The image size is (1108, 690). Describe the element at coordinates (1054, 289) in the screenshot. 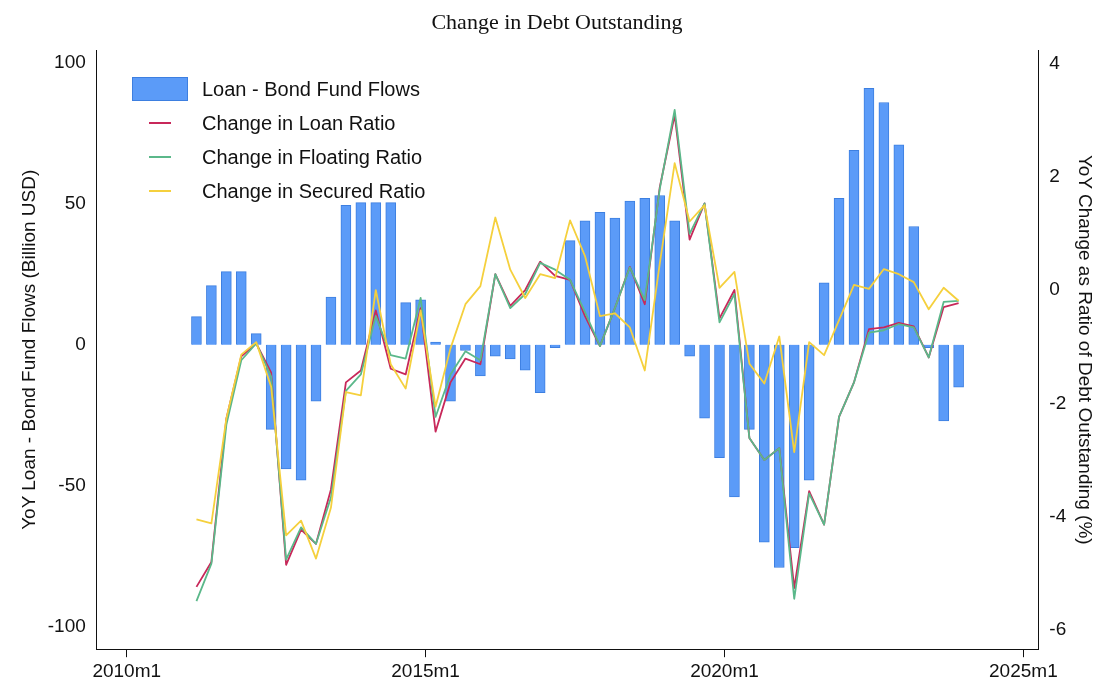

I see `y2-tick-label: 0` at that location.